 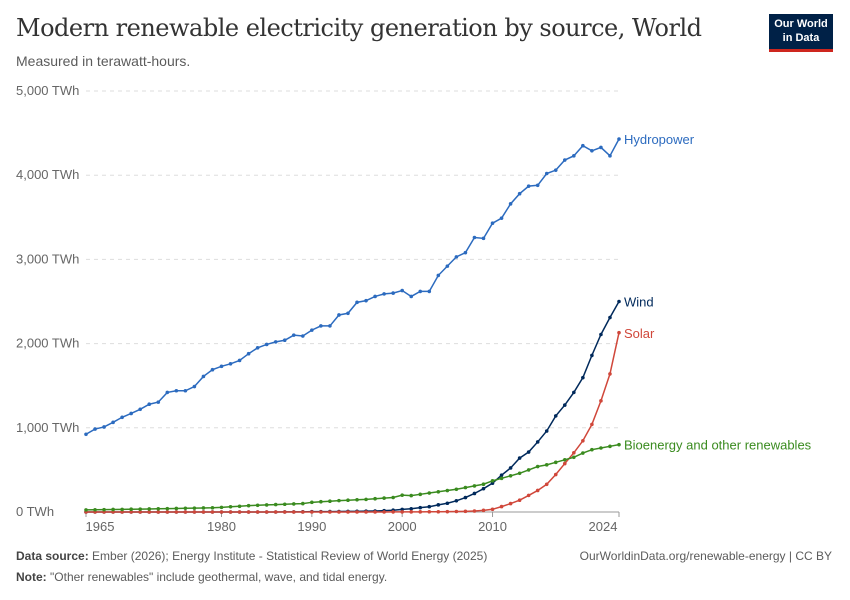 I want to click on y-tick-label: 5,000 TWh, so click(x=47, y=90).